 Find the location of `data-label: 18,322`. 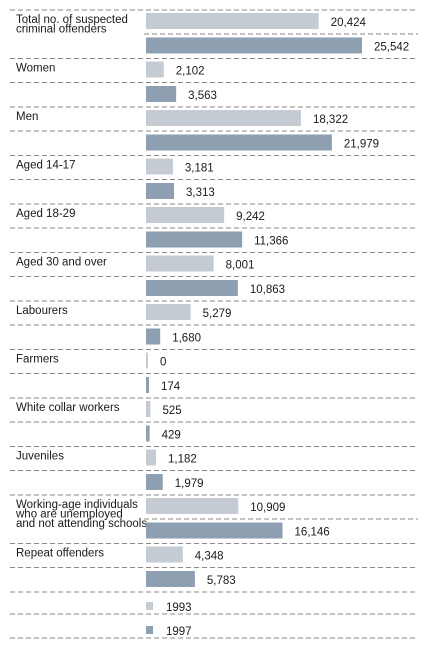

data-label: 18,322 is located at coordinates (330, 120).